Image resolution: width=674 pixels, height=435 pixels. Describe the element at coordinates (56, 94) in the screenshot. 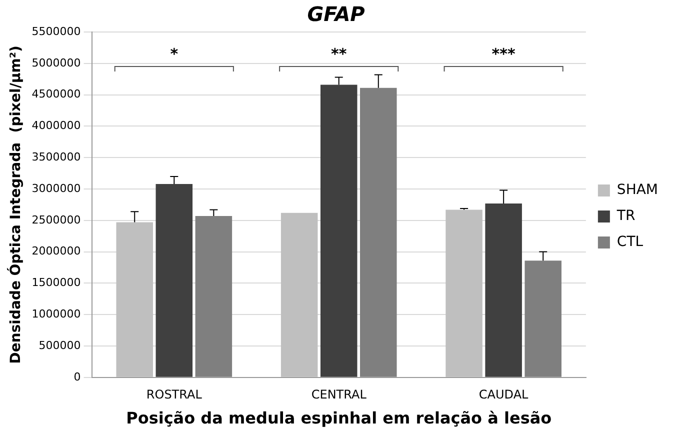

I see `y-tick-label: 4500000` at that location.